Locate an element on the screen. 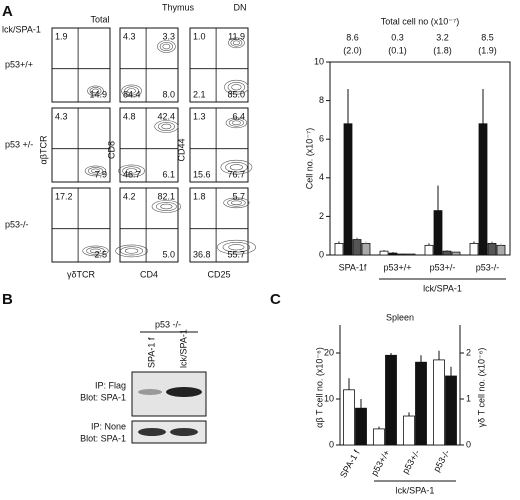  quadrant-value: 82.1 is located at coordinates (166, 196).